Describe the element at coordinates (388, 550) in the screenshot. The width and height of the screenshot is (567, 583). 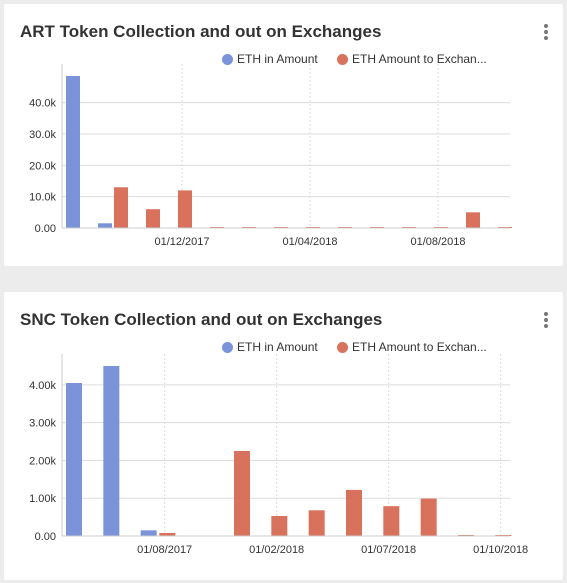
I see `x-tick-label: 01/07/2018` at that location.